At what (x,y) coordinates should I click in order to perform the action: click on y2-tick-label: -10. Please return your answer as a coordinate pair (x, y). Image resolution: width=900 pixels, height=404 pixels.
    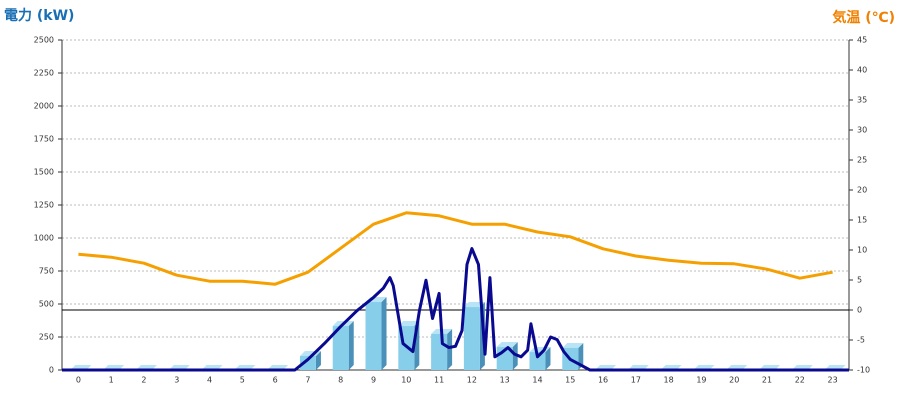
    Looking at the image, I should click on (863, 370).